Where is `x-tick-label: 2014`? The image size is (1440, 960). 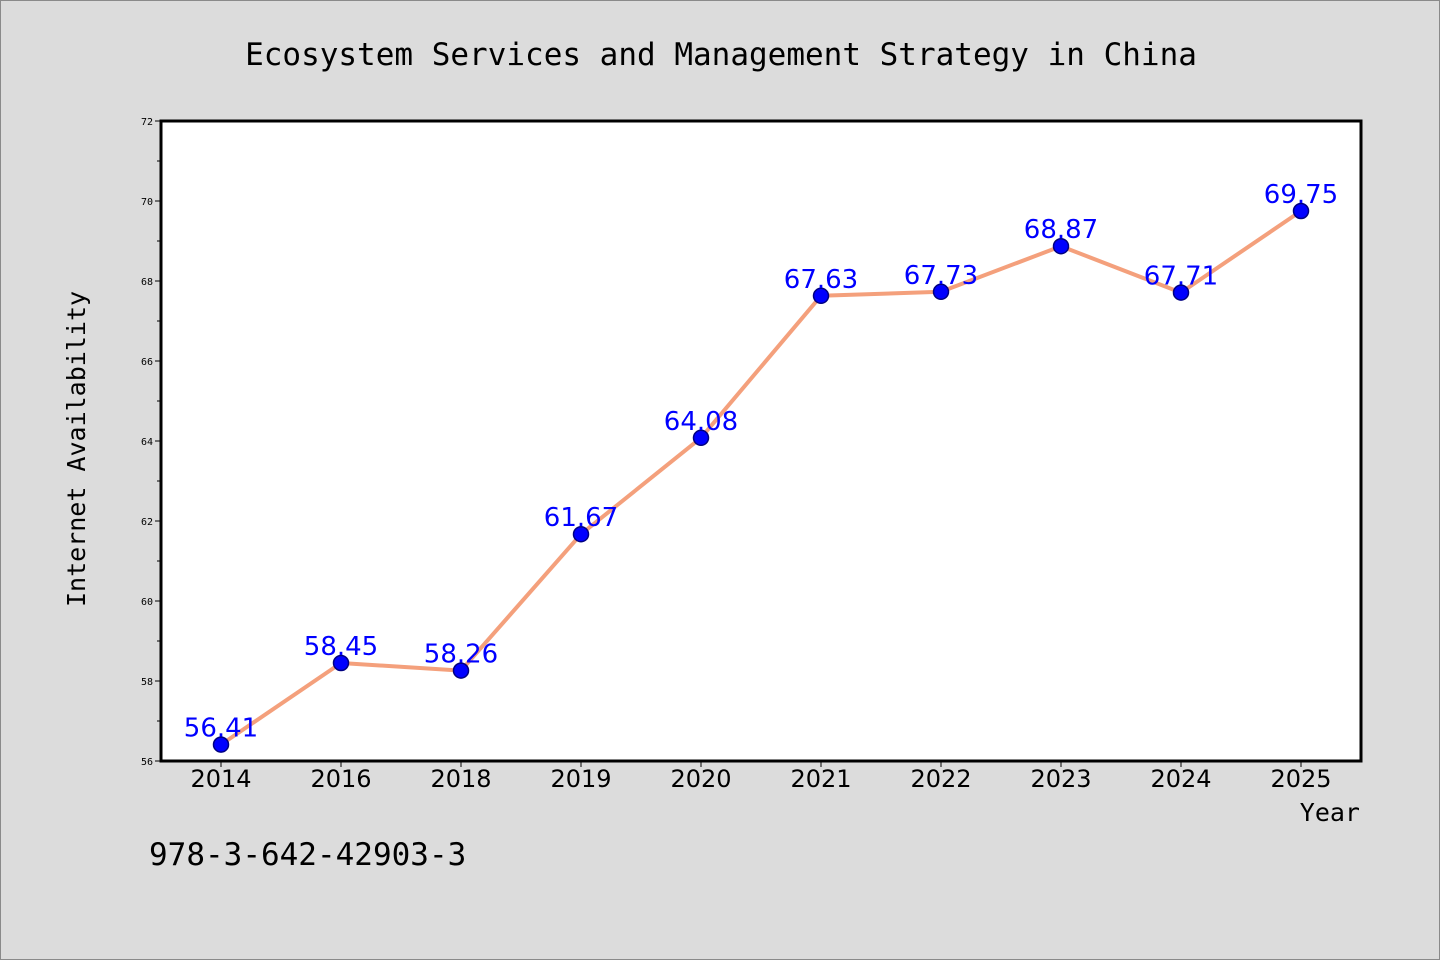
x-tick-label: 2014 is located at coordinates (220, 779).